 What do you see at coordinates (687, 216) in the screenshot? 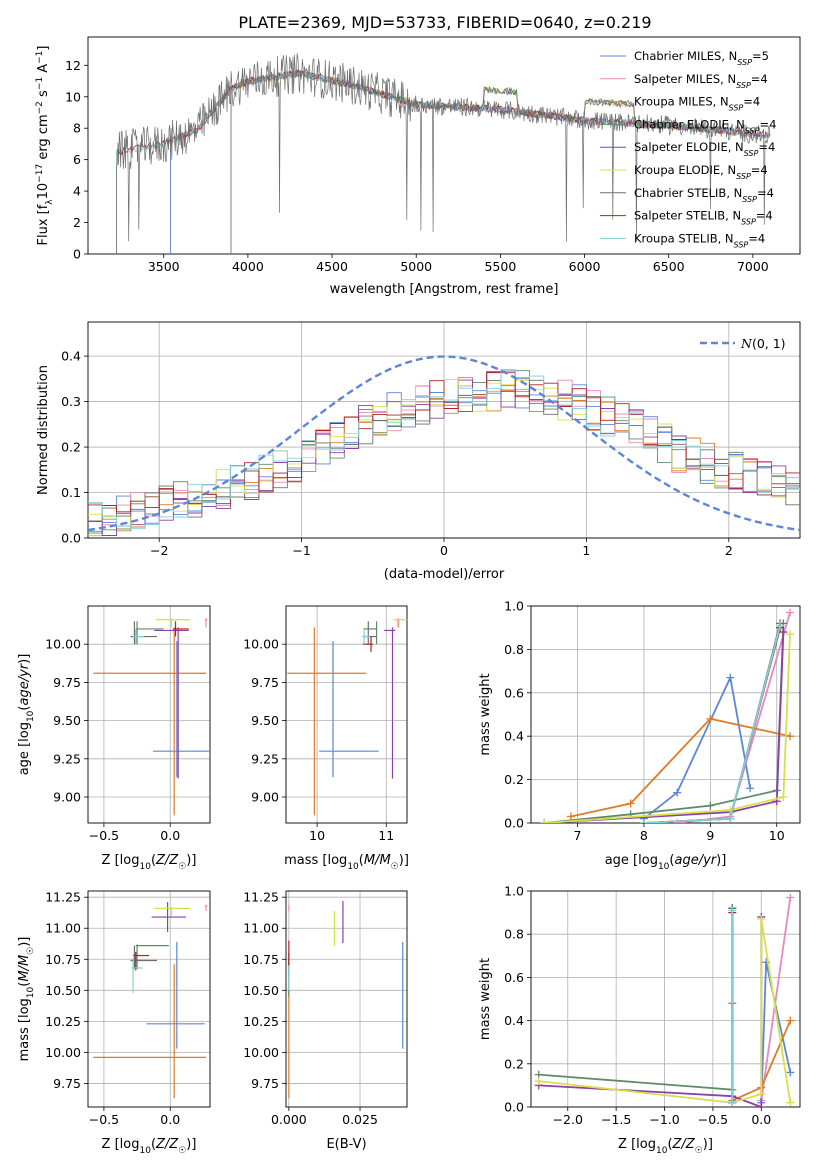
I see `legend-model: Salpeter STELIB, N` at bounding box center [687, 216].